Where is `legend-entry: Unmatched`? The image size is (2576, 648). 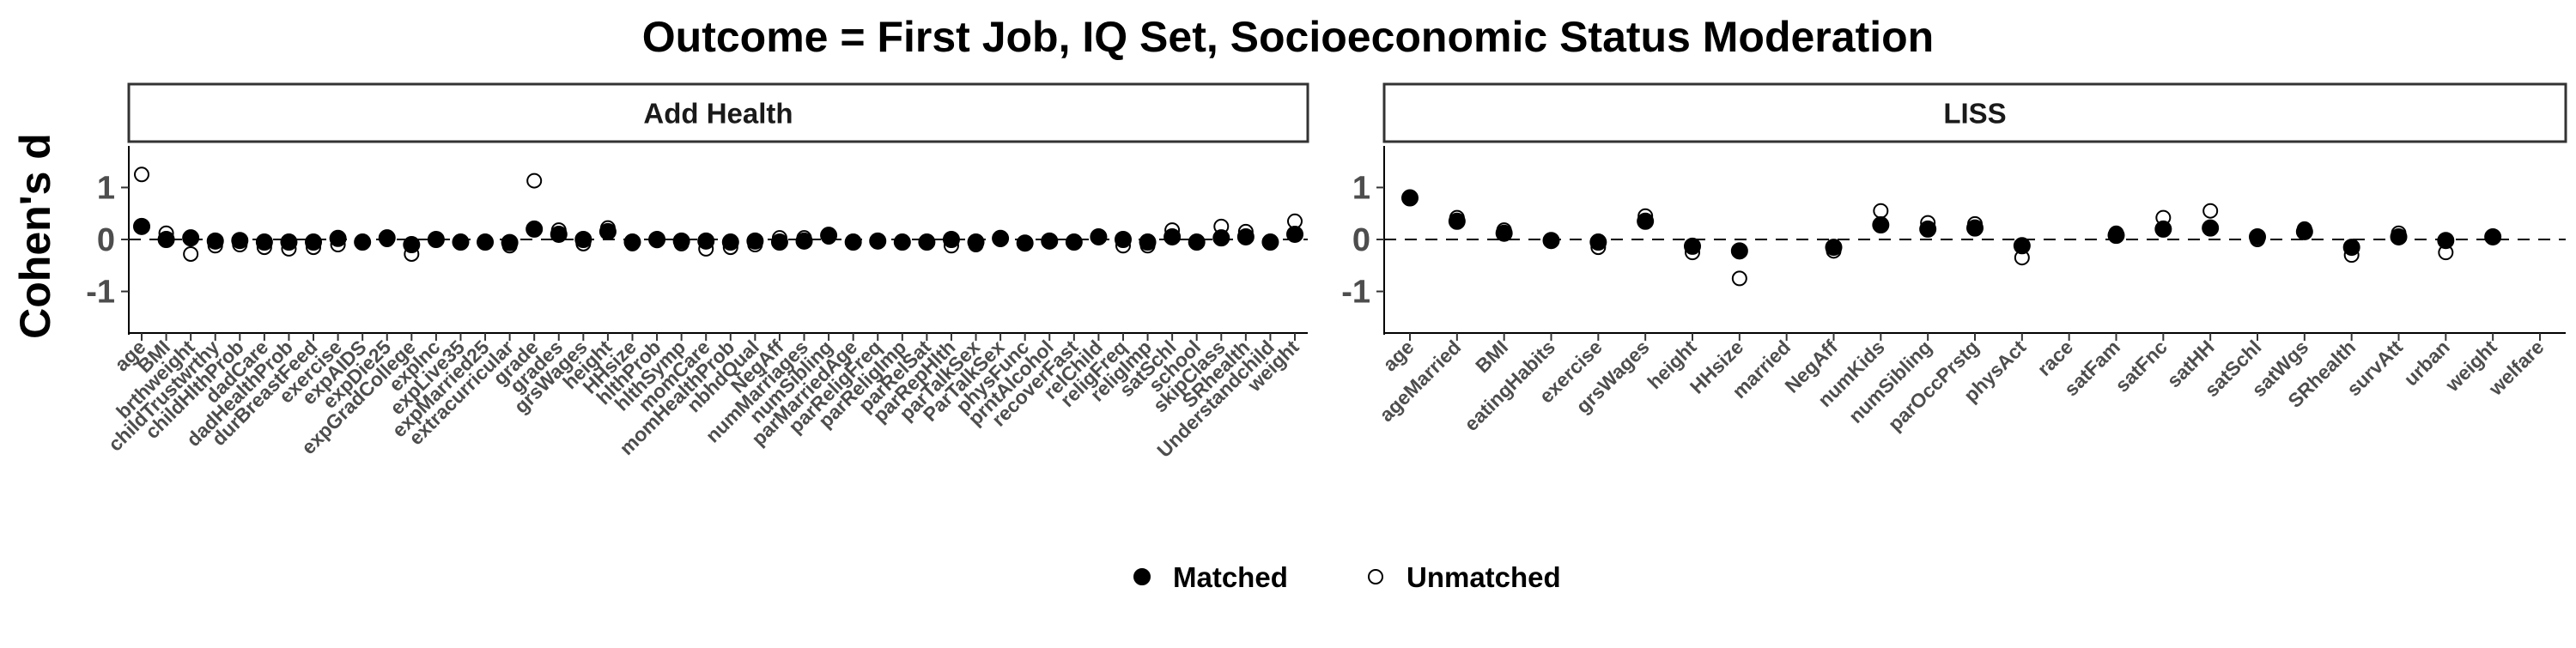
legend-entry: Unmatched is located at coordinates (1464, 577).